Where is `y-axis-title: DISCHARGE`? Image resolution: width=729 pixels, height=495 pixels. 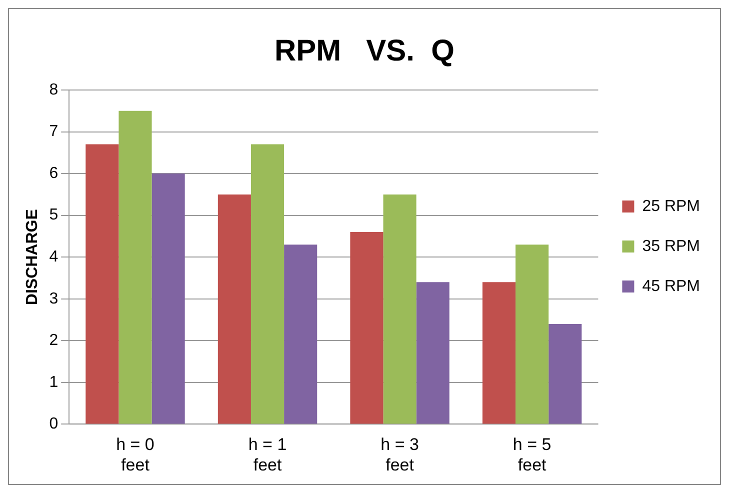 y-axis-title: DISCHARGE is located at coordinates (33, 257).